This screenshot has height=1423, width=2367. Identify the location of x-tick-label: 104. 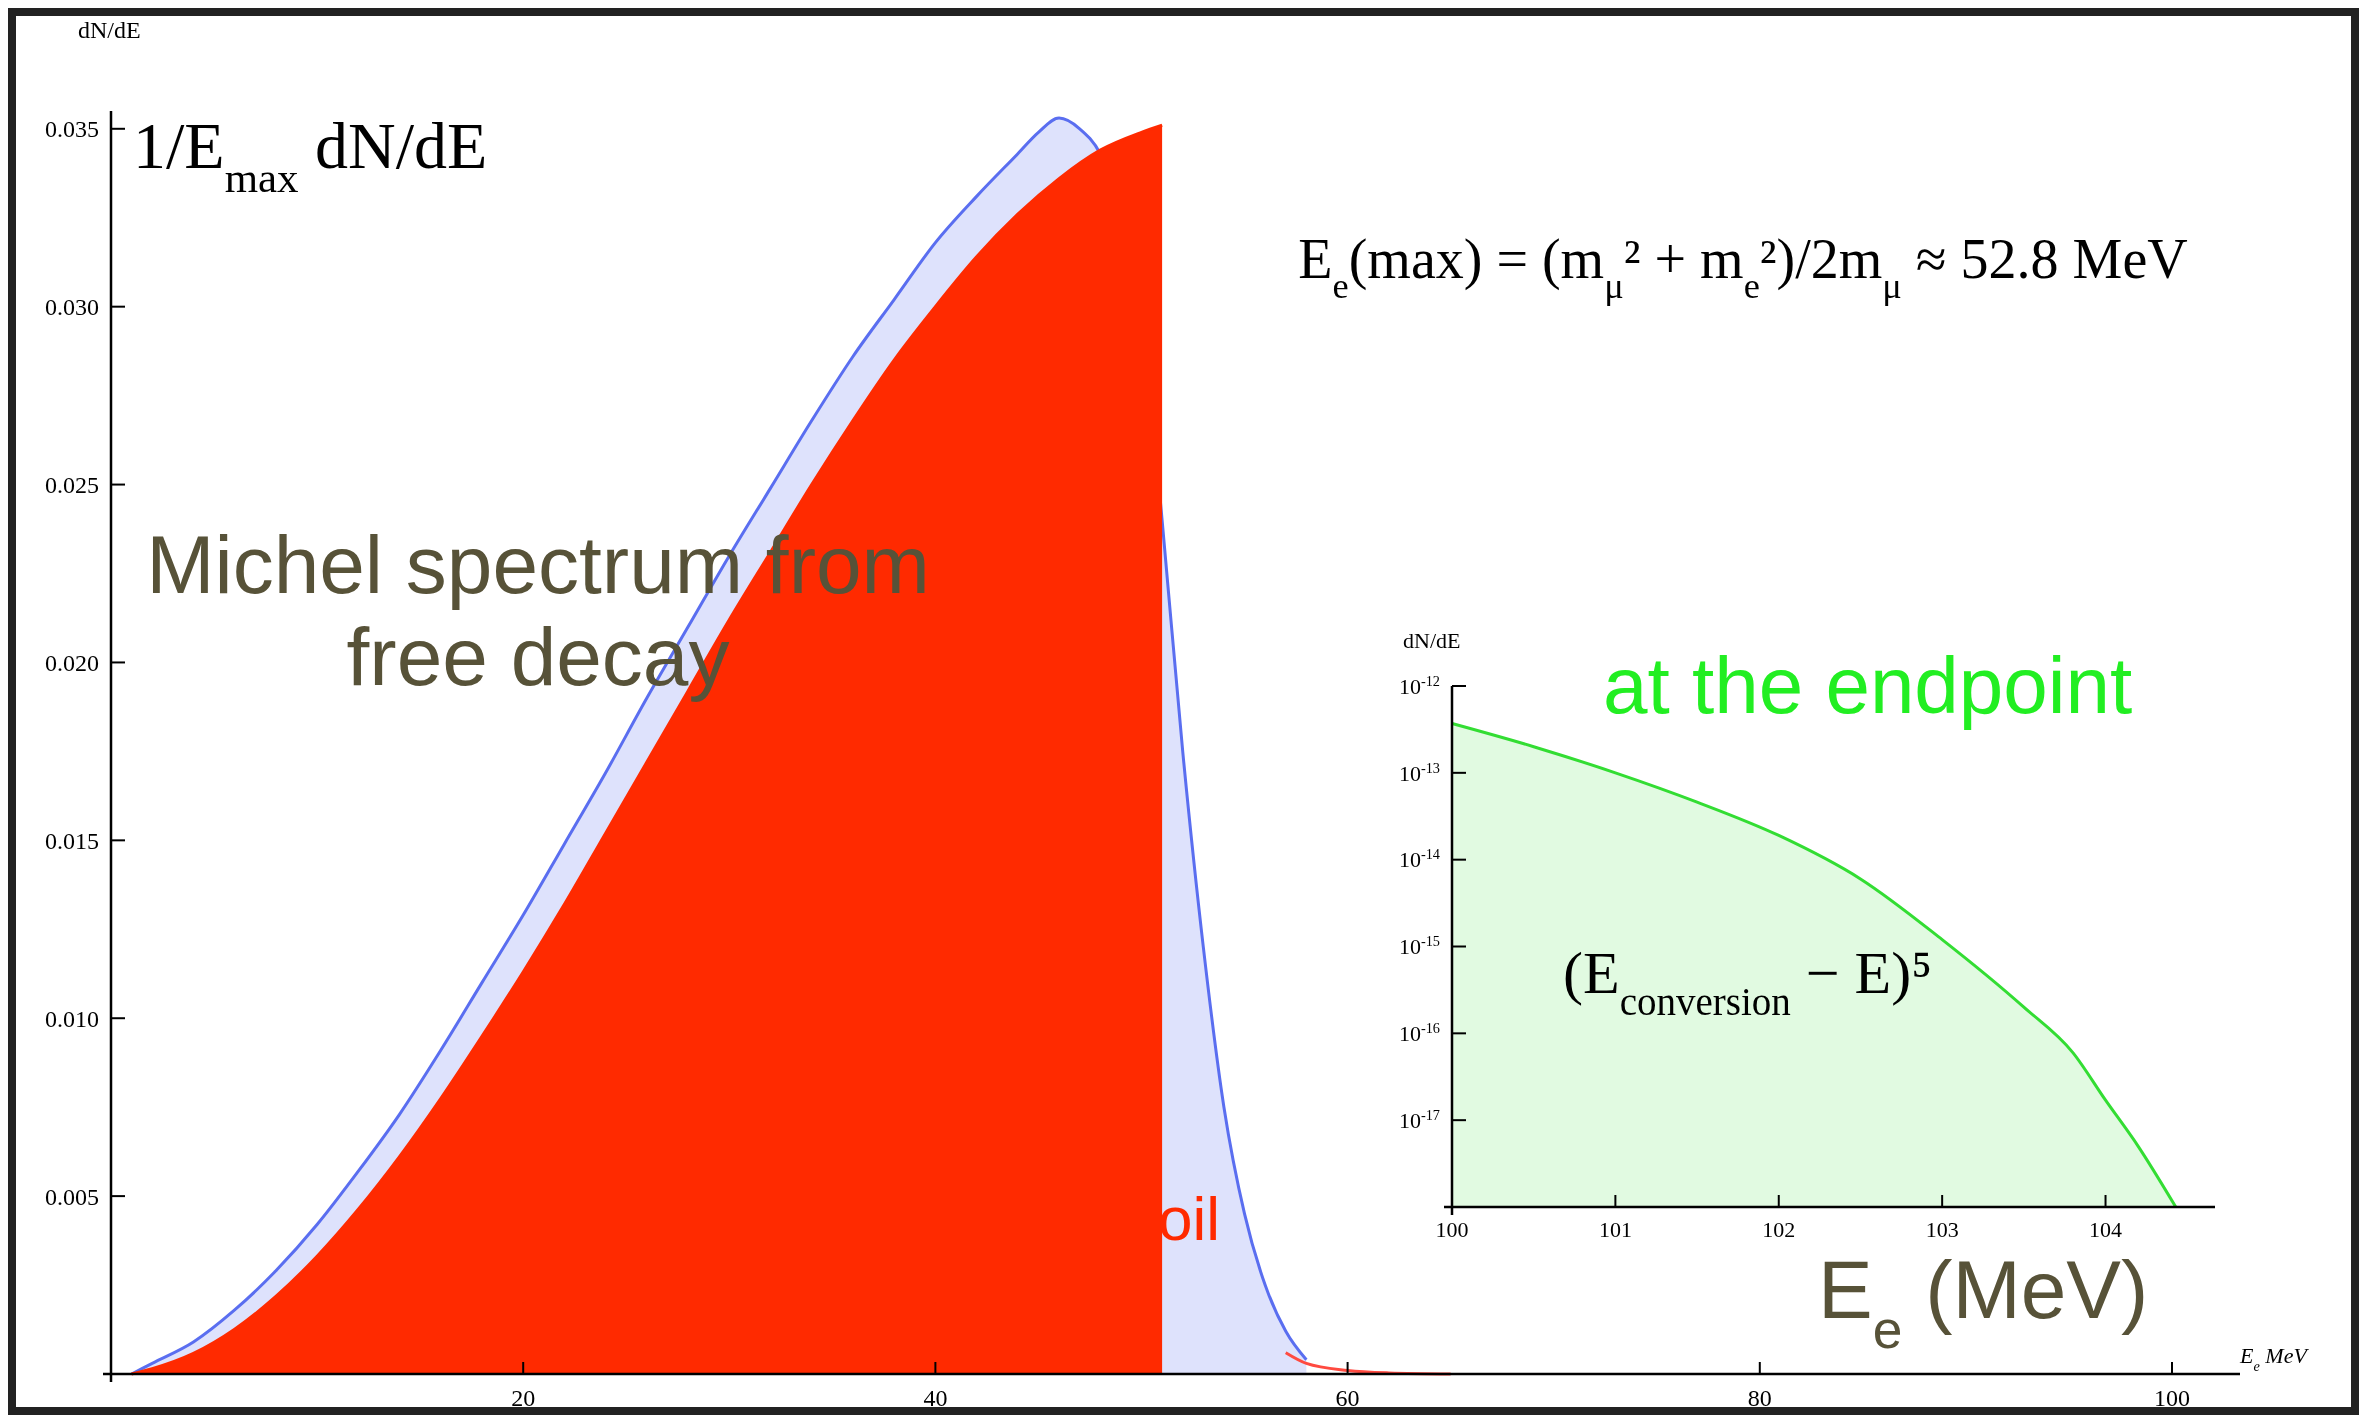
(2106, 1229).